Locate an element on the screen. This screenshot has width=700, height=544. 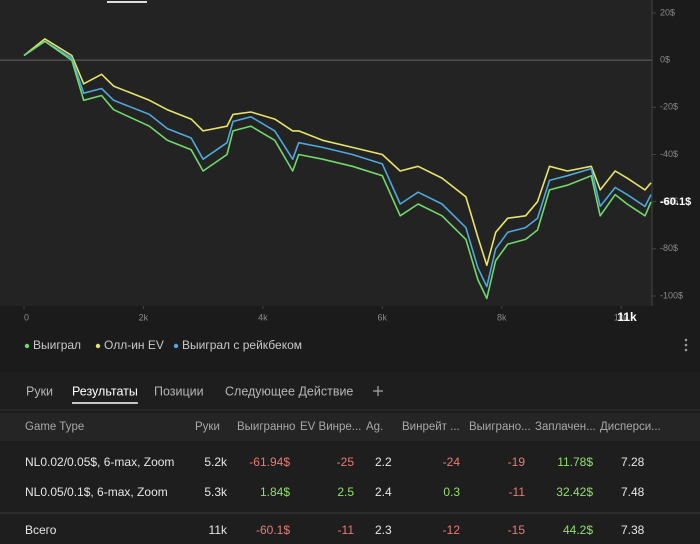
y-tick-label: -100$ is located at coordinates (671, 295).